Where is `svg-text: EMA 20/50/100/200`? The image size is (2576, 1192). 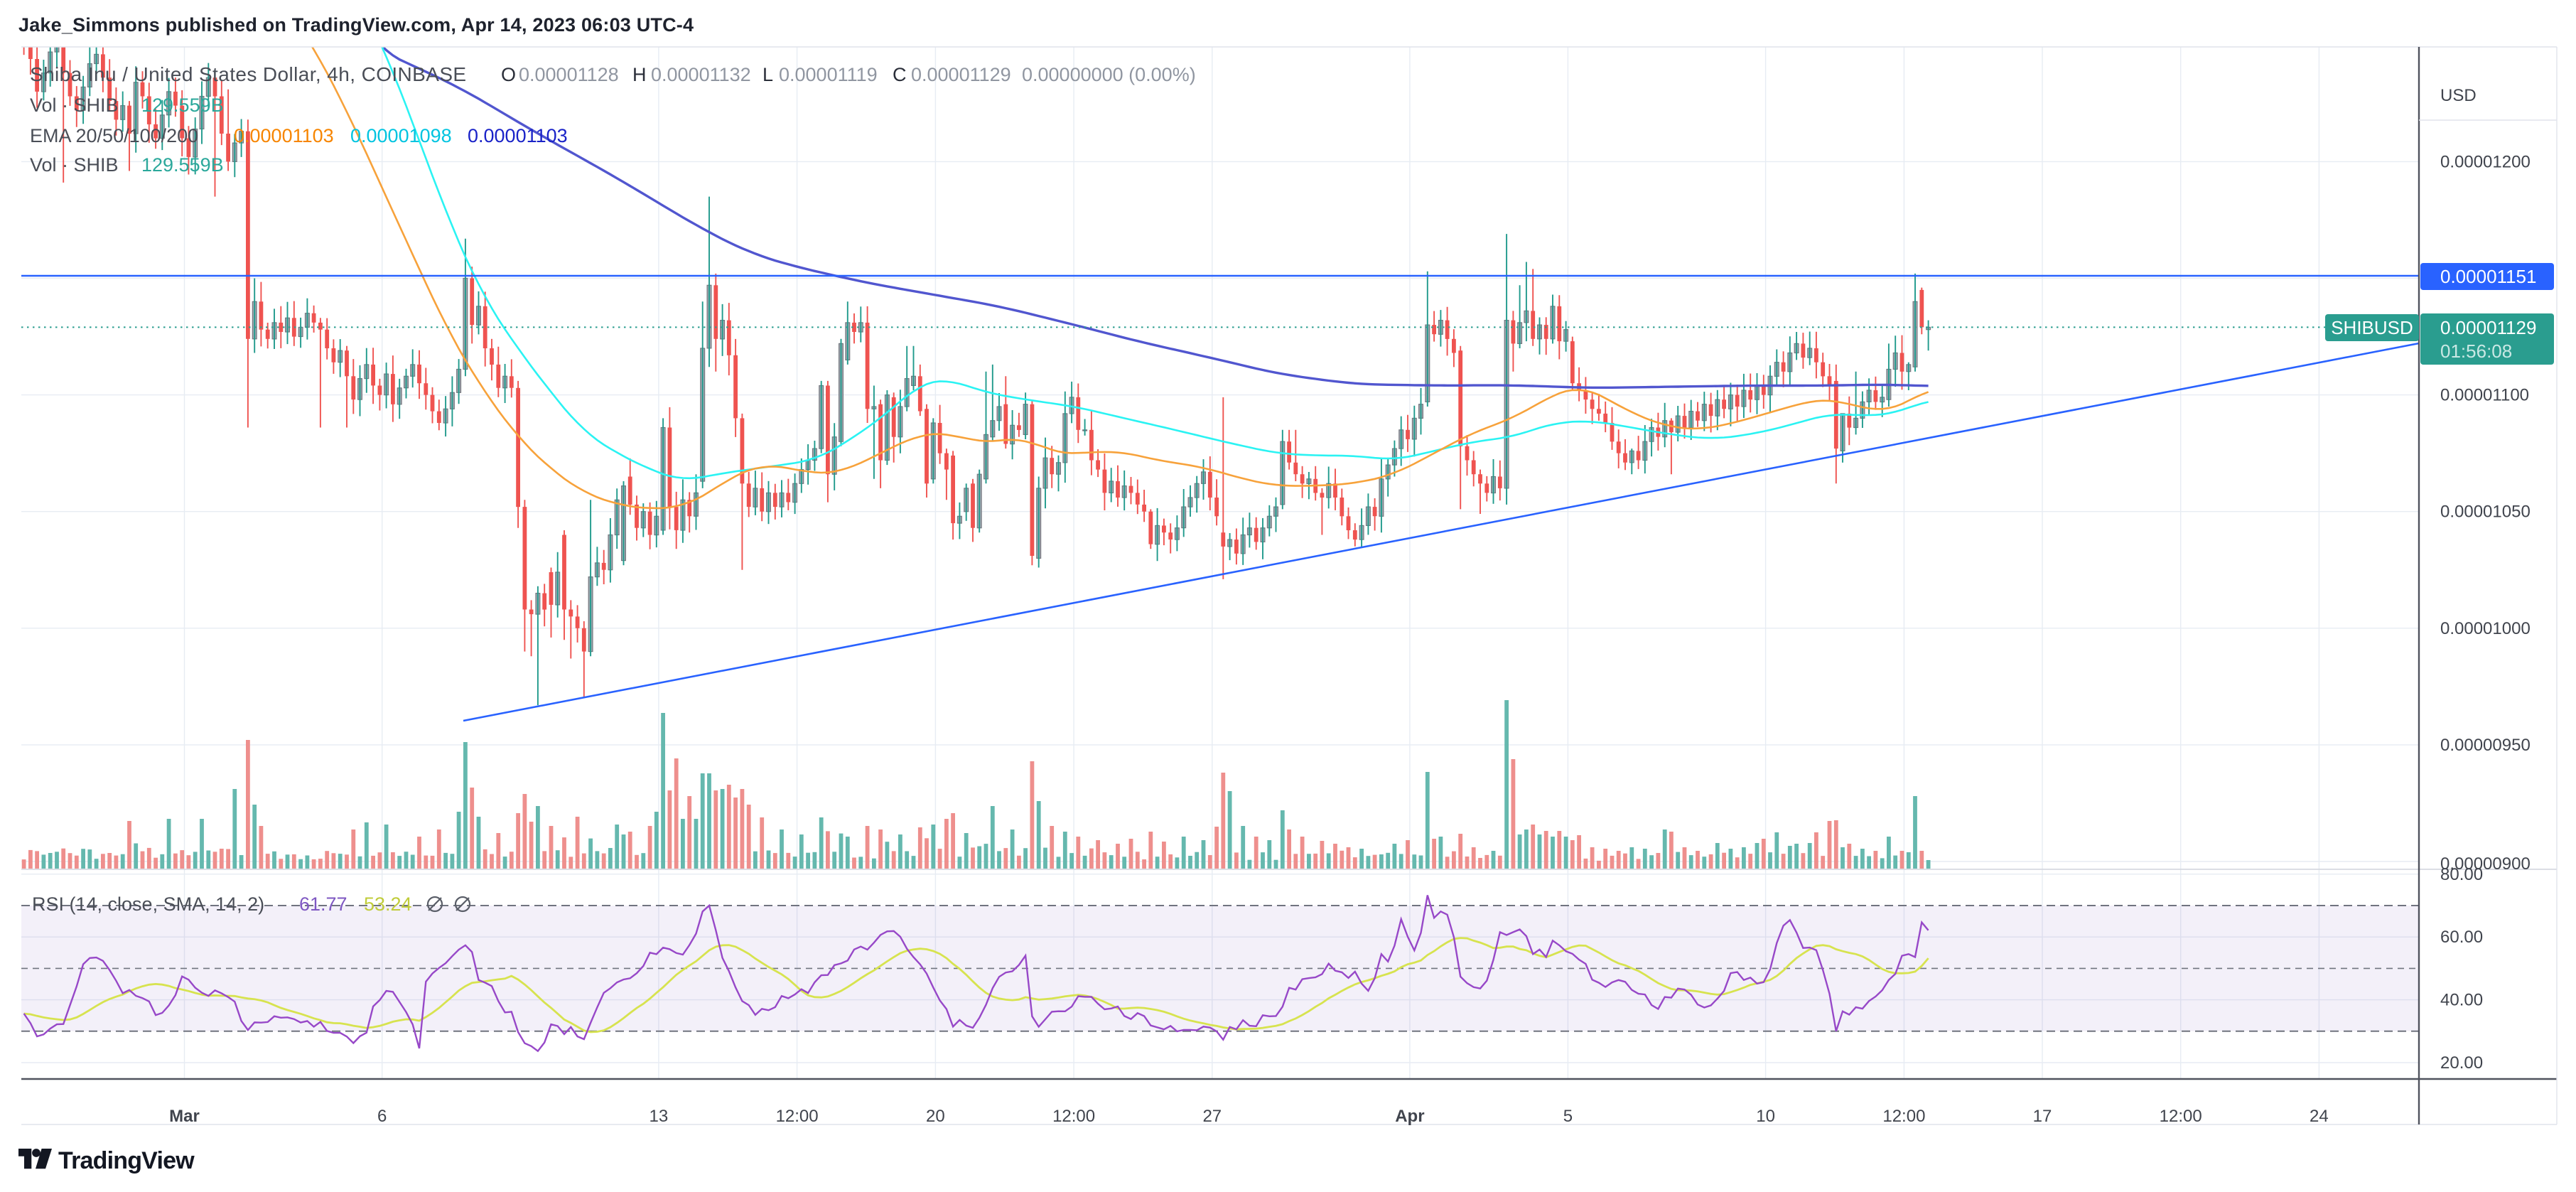 svg-text: EMA 20/50/100/200 is located at coordinates (114, 135).